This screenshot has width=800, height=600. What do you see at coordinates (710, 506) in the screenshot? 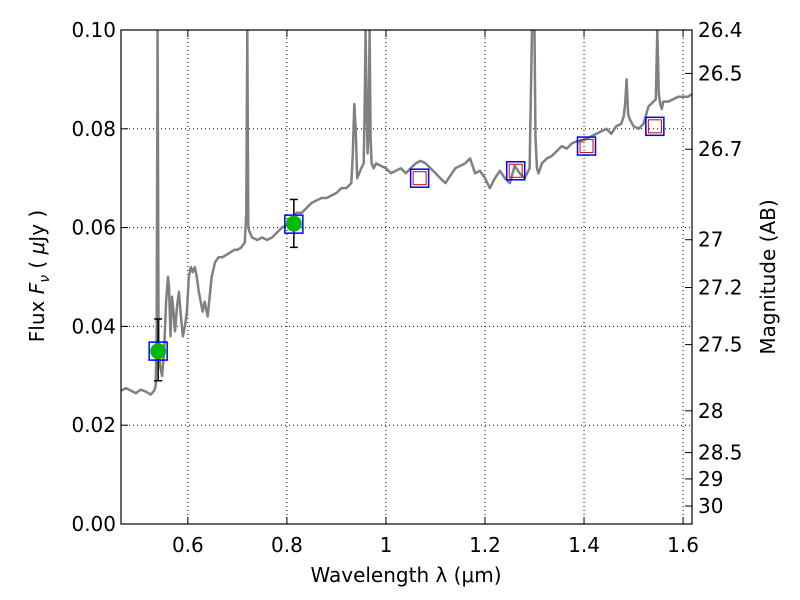
I see `right-tick-label: 30` at bounding box center [710, 506].